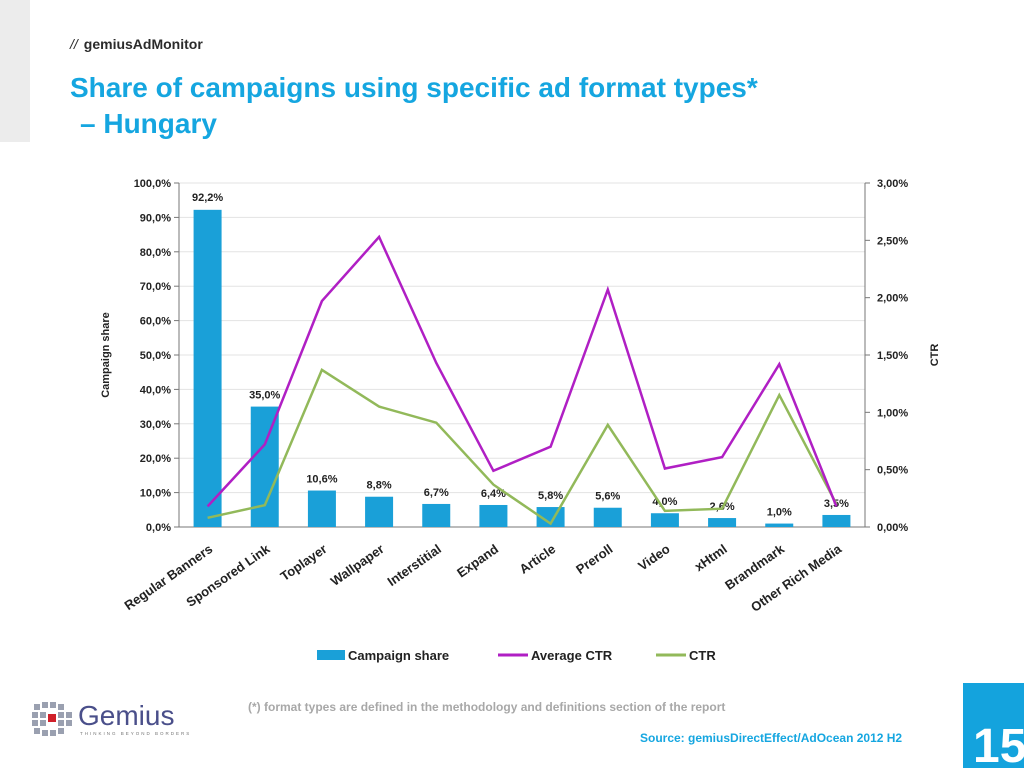 This screenshot has height=768, width=1024. I want to click on category-tick-label: Interstitial, so click(413, 565).